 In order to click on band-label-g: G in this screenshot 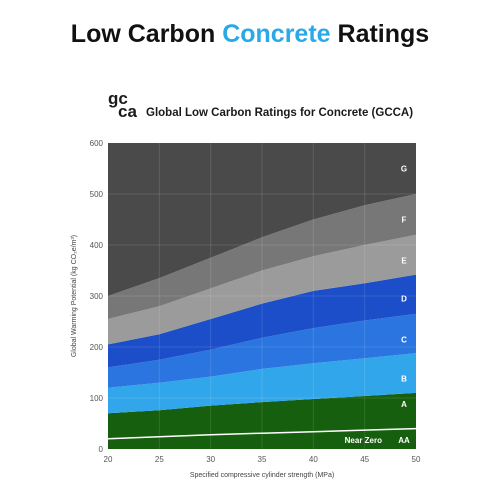, I will do `click(404, 169)`.